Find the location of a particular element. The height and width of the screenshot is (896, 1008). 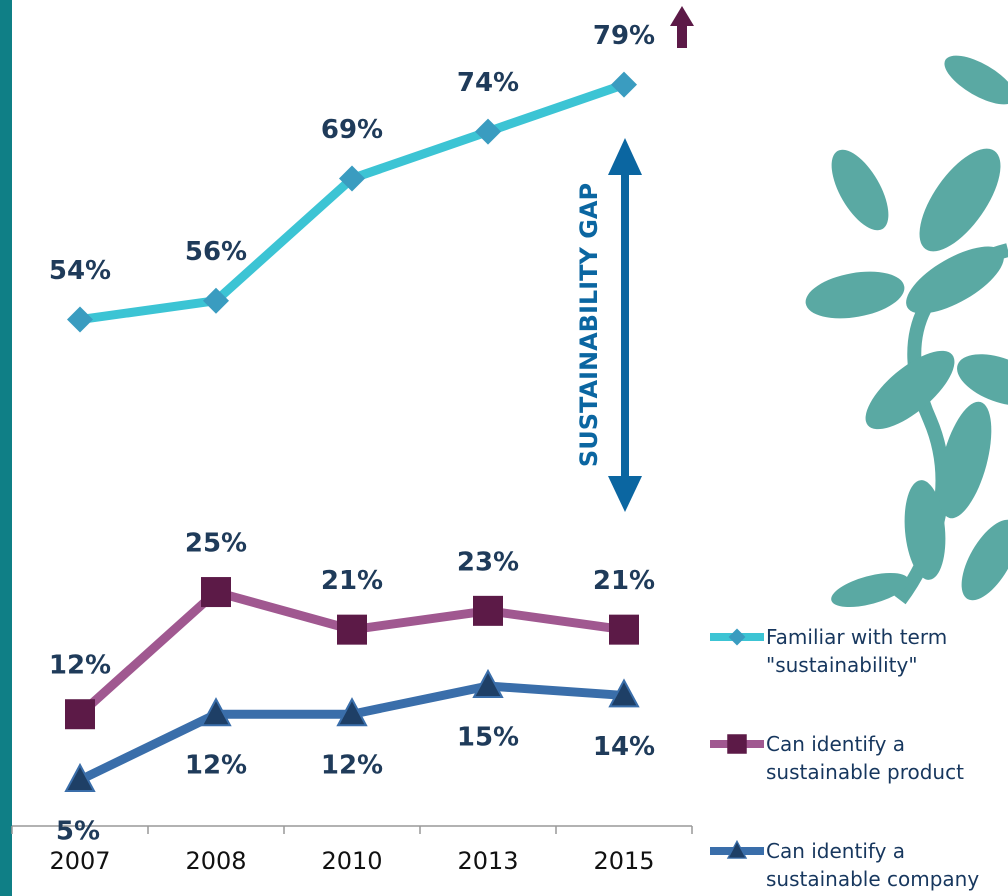

data-label: 79% is located at coordinates (624, 36).